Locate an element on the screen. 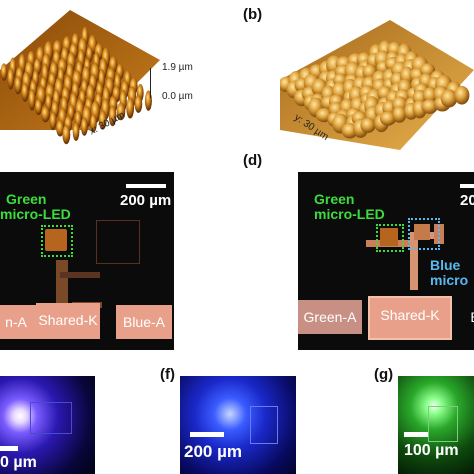 Image resolution: width=474 pixels, height=474 pixels. panel-g-label: (g) is located at coordinates (384, 374).